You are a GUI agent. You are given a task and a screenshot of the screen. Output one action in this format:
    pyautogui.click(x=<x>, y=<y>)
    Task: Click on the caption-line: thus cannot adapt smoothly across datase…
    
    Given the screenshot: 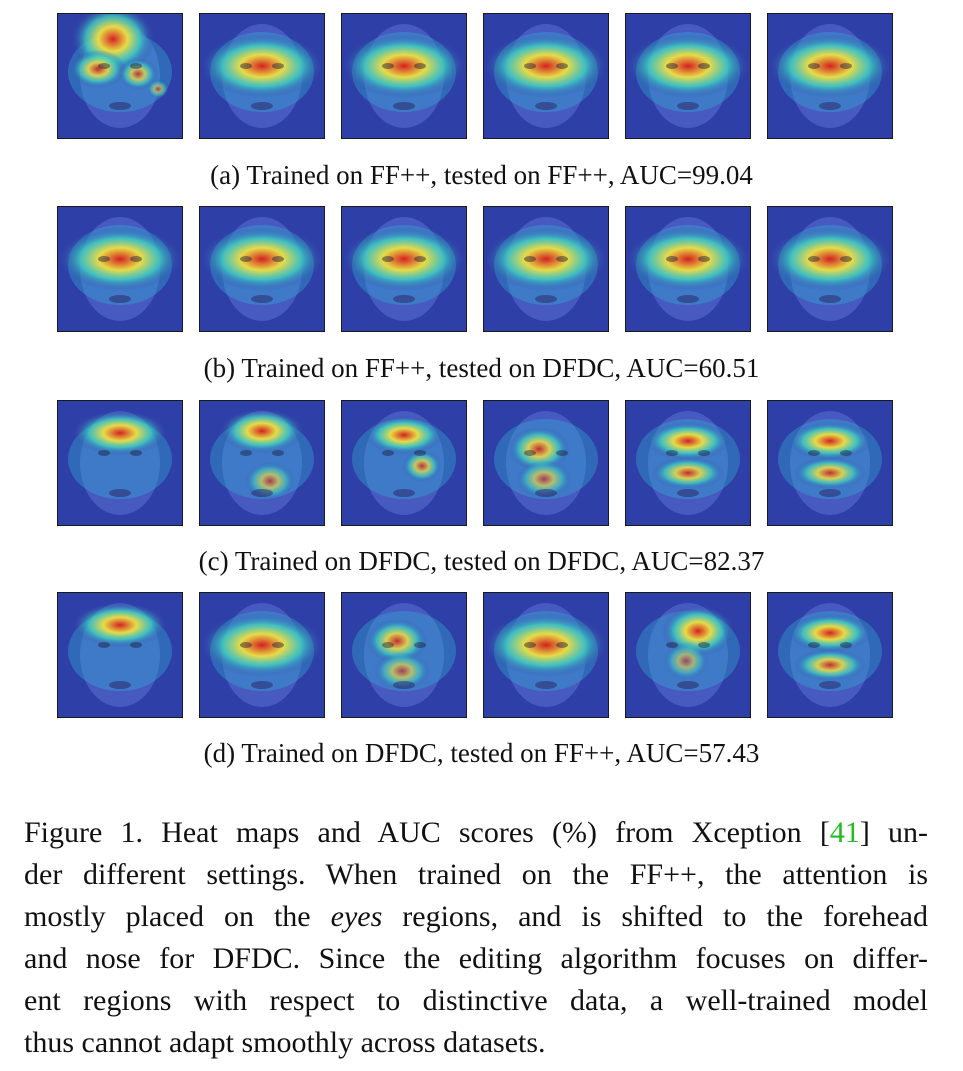 What is the action you would take?
    pyautogui.click(x=285, y=1042)
    